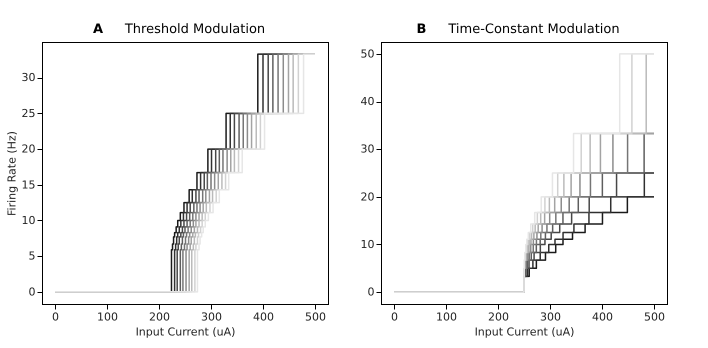  Describe the element at coordinates (97, 29) in the screenshot. I see `text: A` at that location.